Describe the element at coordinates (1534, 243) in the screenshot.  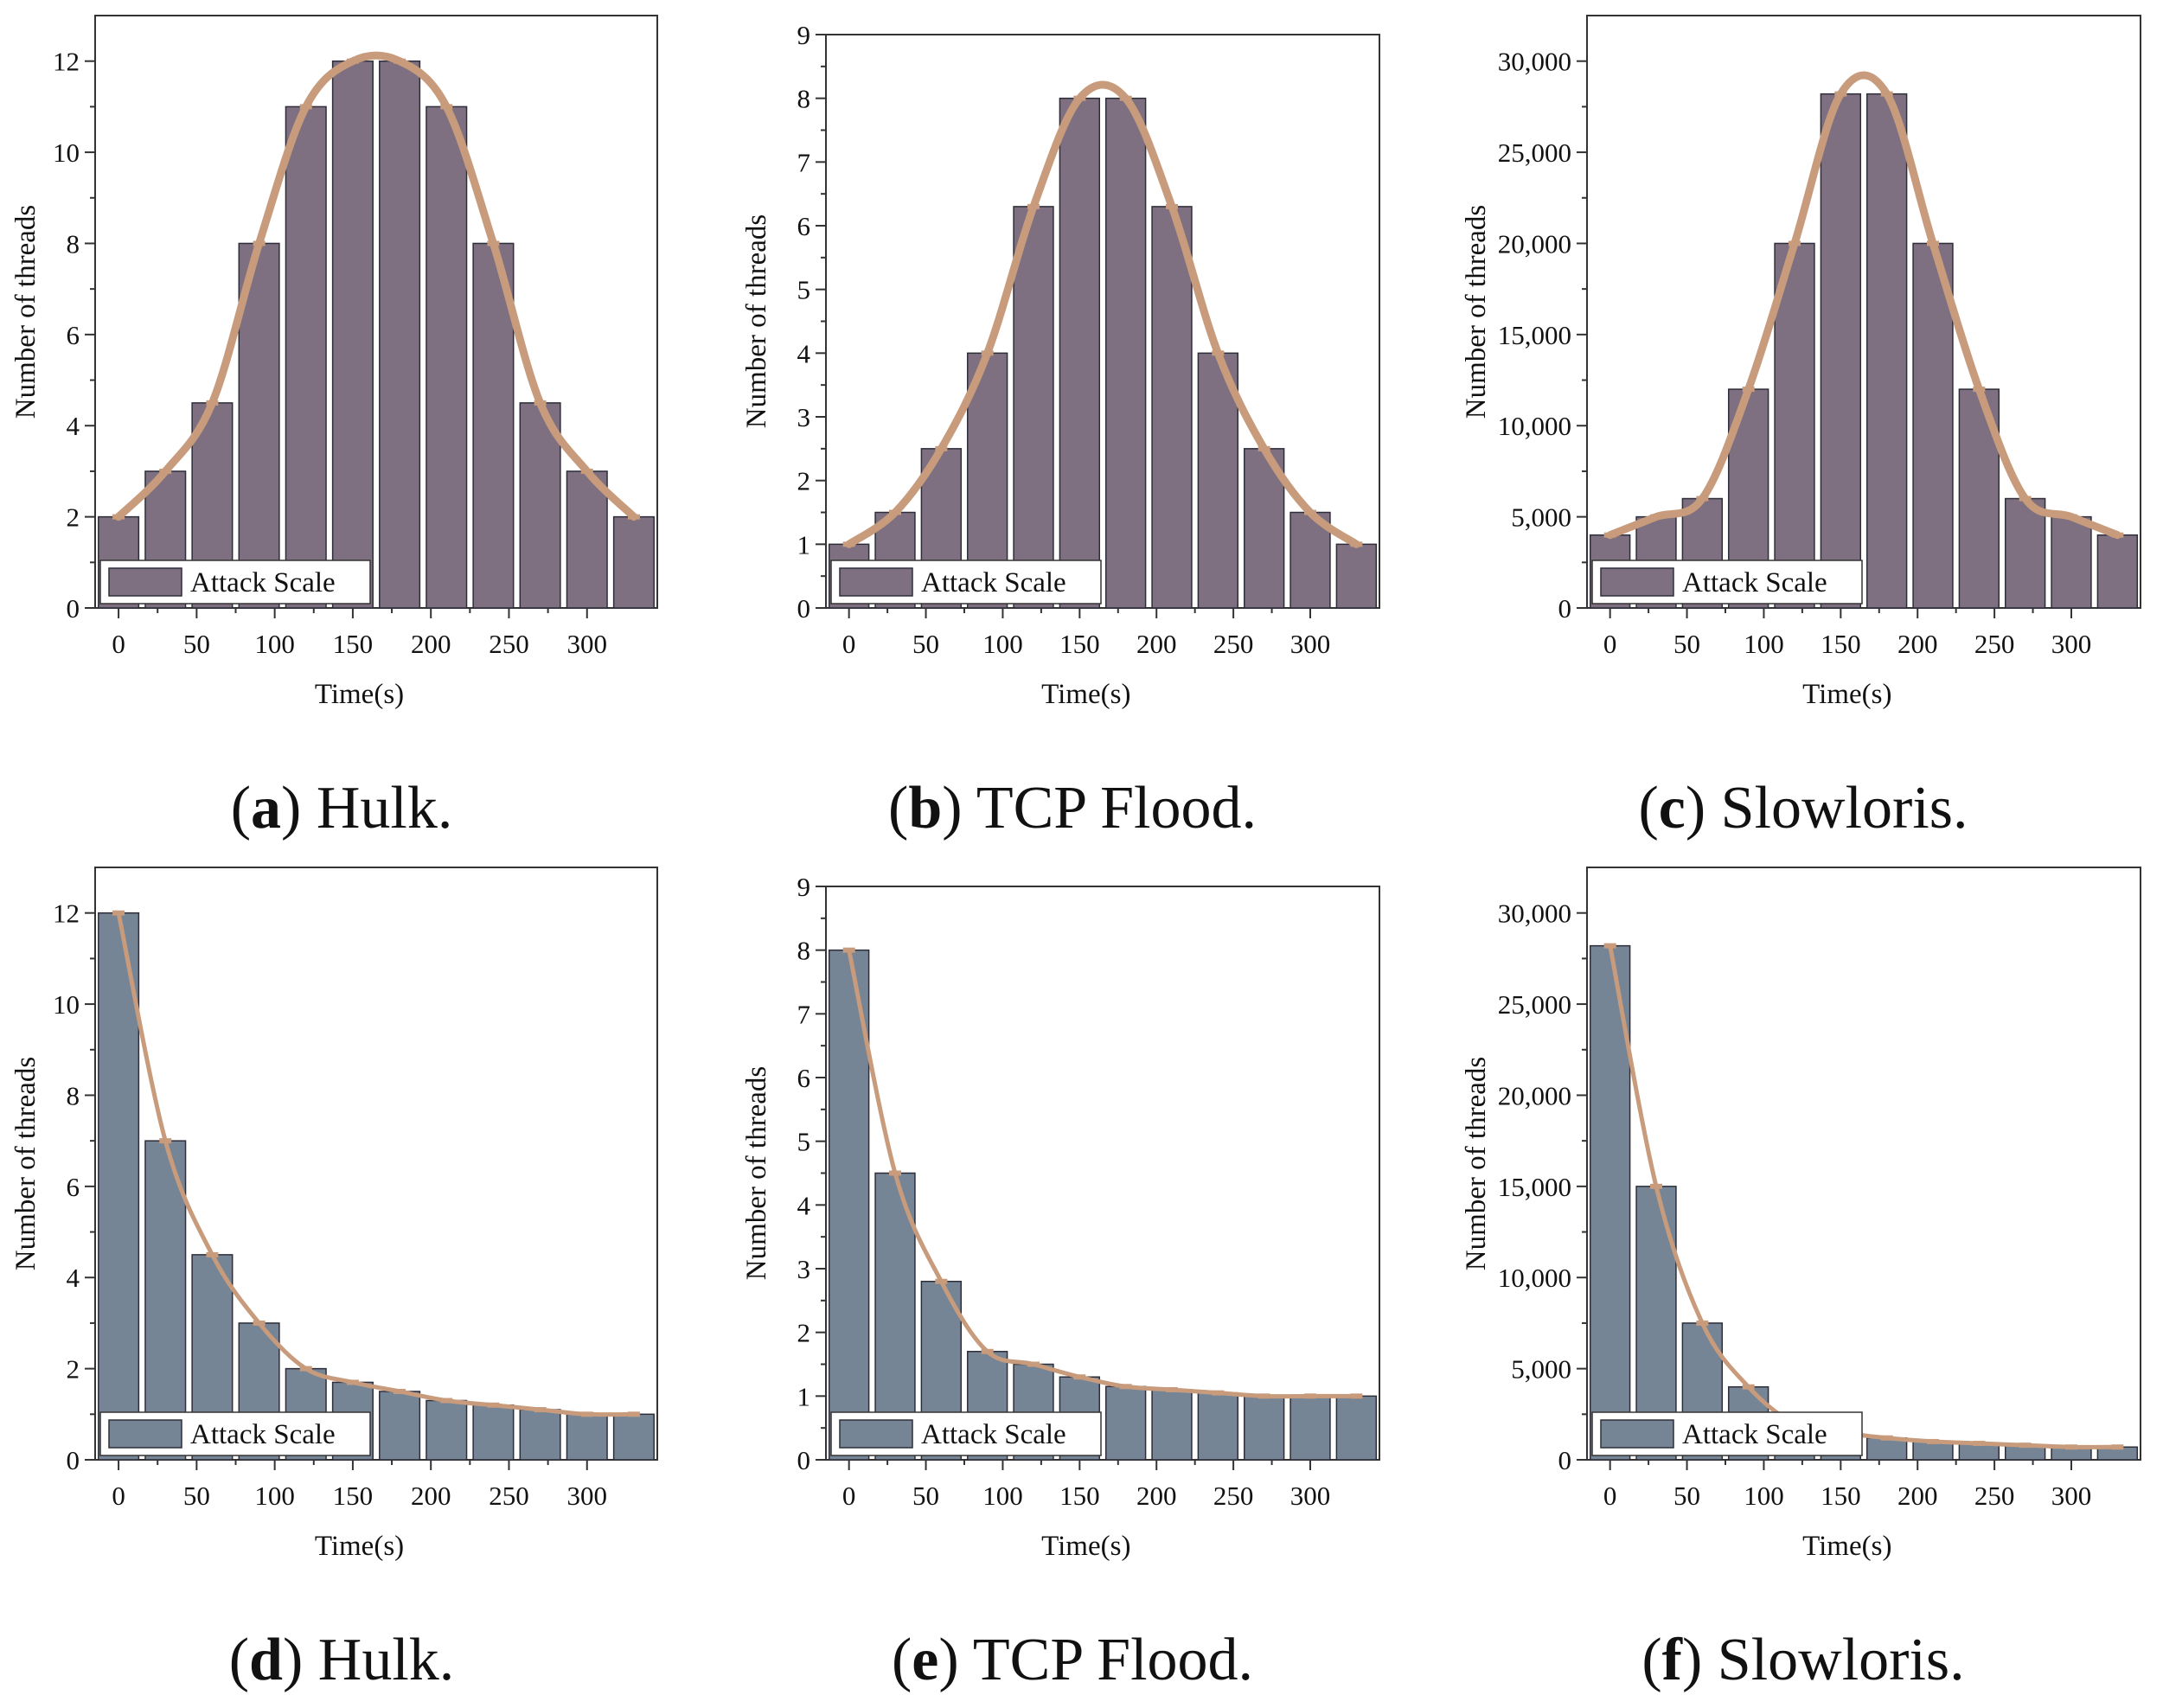
I see `y-tick-label: 20,000` at that location.